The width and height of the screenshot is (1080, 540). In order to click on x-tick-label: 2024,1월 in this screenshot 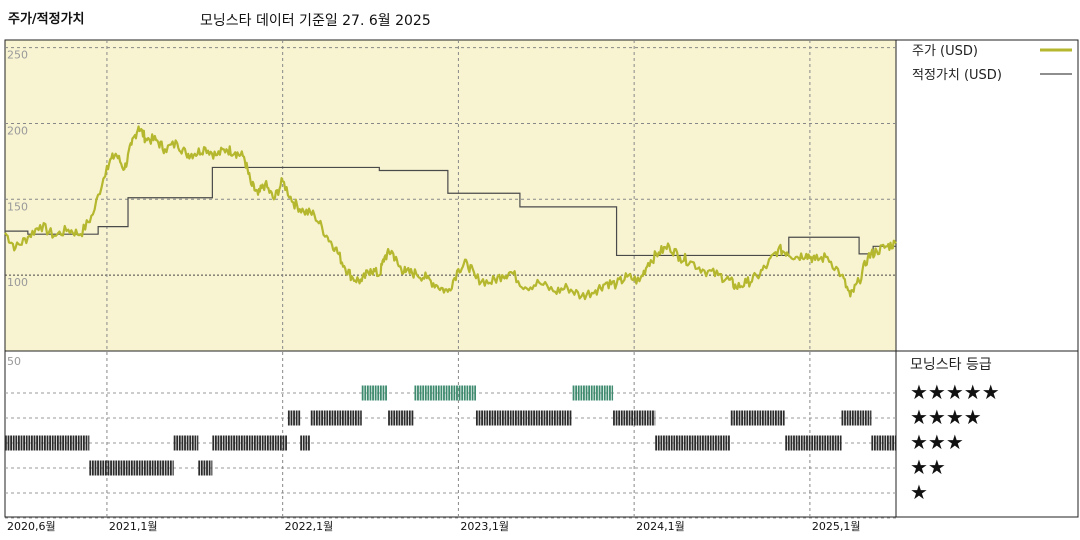, I will do `click(660, 526)`.